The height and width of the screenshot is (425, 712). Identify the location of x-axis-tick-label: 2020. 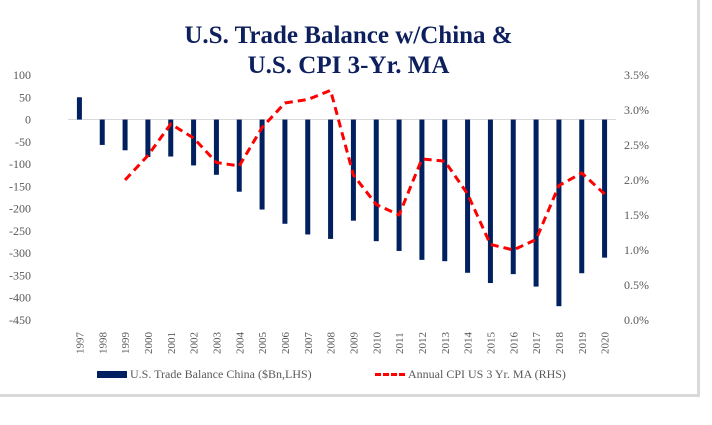
(606, 343).